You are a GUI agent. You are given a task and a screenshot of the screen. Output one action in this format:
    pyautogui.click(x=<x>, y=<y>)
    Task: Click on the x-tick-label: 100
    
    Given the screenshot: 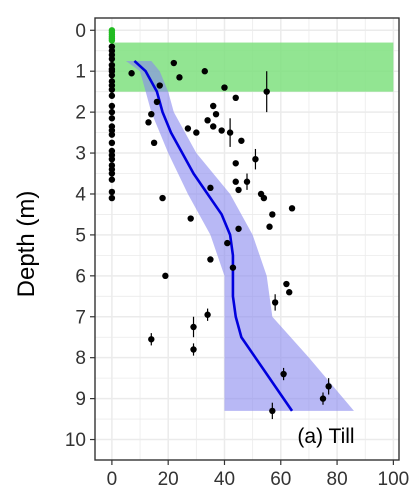 What is the action you would take?
    pyautogui.click(x=394, y=479)
    